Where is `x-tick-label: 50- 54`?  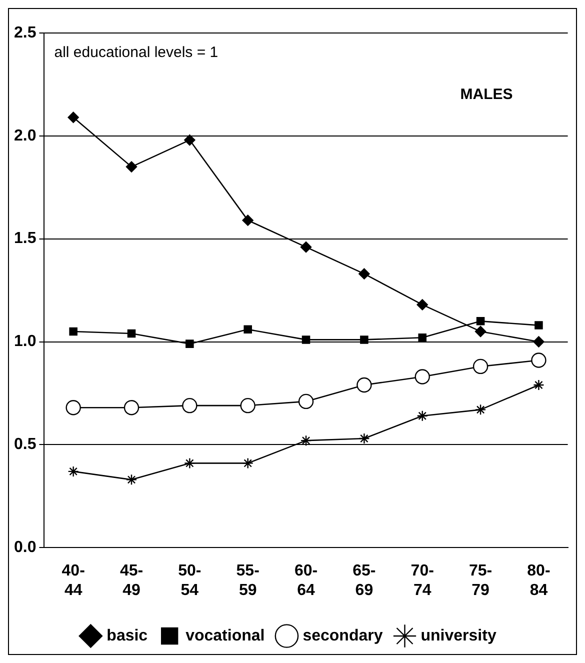
x-tick-label: 50- 54 is located at coordinates (190, 580).